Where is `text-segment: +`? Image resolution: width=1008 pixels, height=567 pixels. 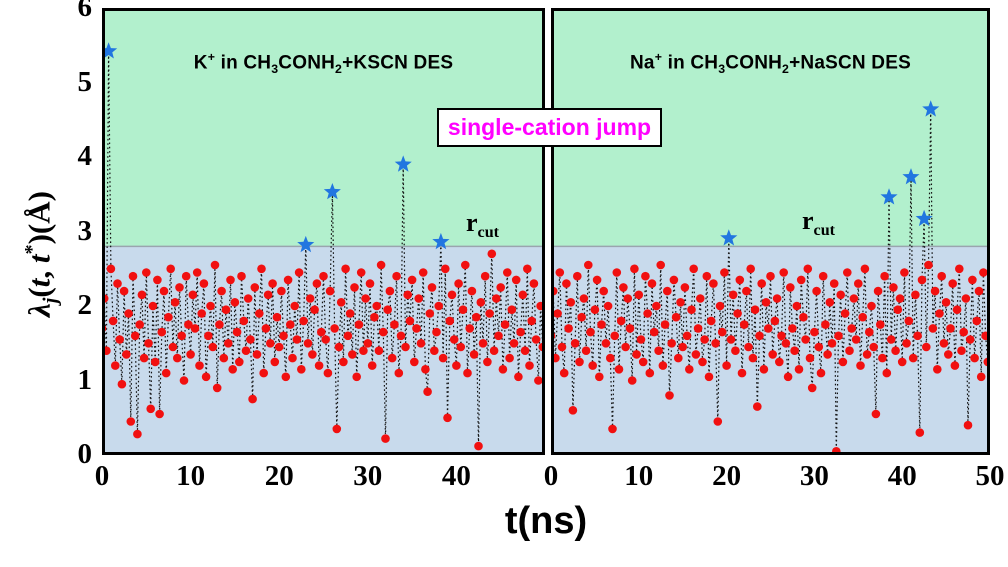
text-segment: + is located at coordinates (658, 57).